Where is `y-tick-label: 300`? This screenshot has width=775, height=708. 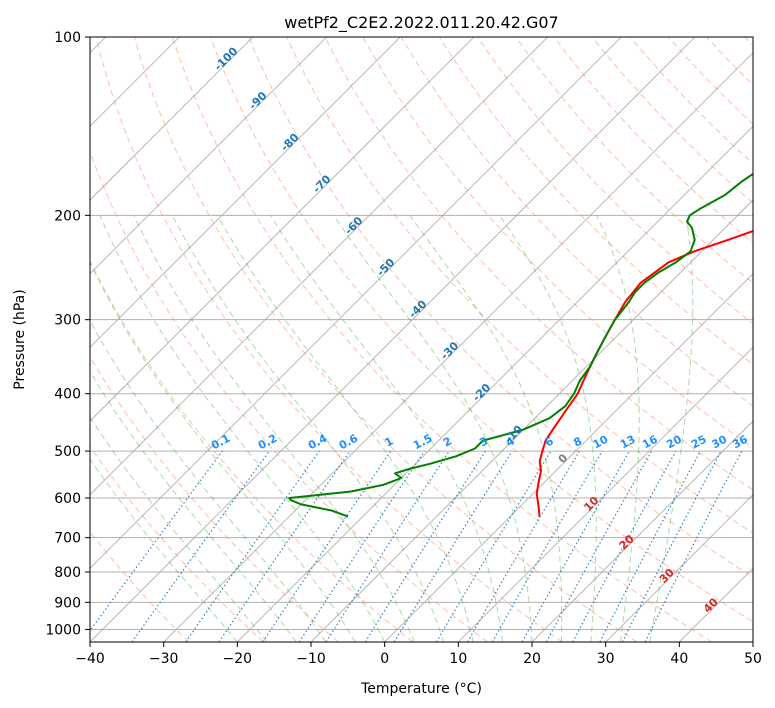
y-tick-label: 300 is located at coordinates (67, 321).